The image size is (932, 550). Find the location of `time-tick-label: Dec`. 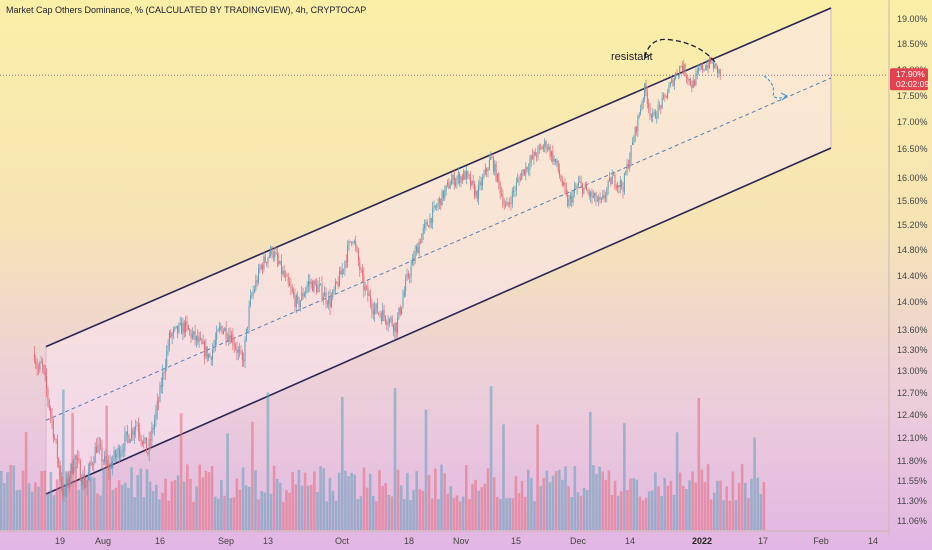

time-tick-label: Dec is located at coordinates (578, 541).